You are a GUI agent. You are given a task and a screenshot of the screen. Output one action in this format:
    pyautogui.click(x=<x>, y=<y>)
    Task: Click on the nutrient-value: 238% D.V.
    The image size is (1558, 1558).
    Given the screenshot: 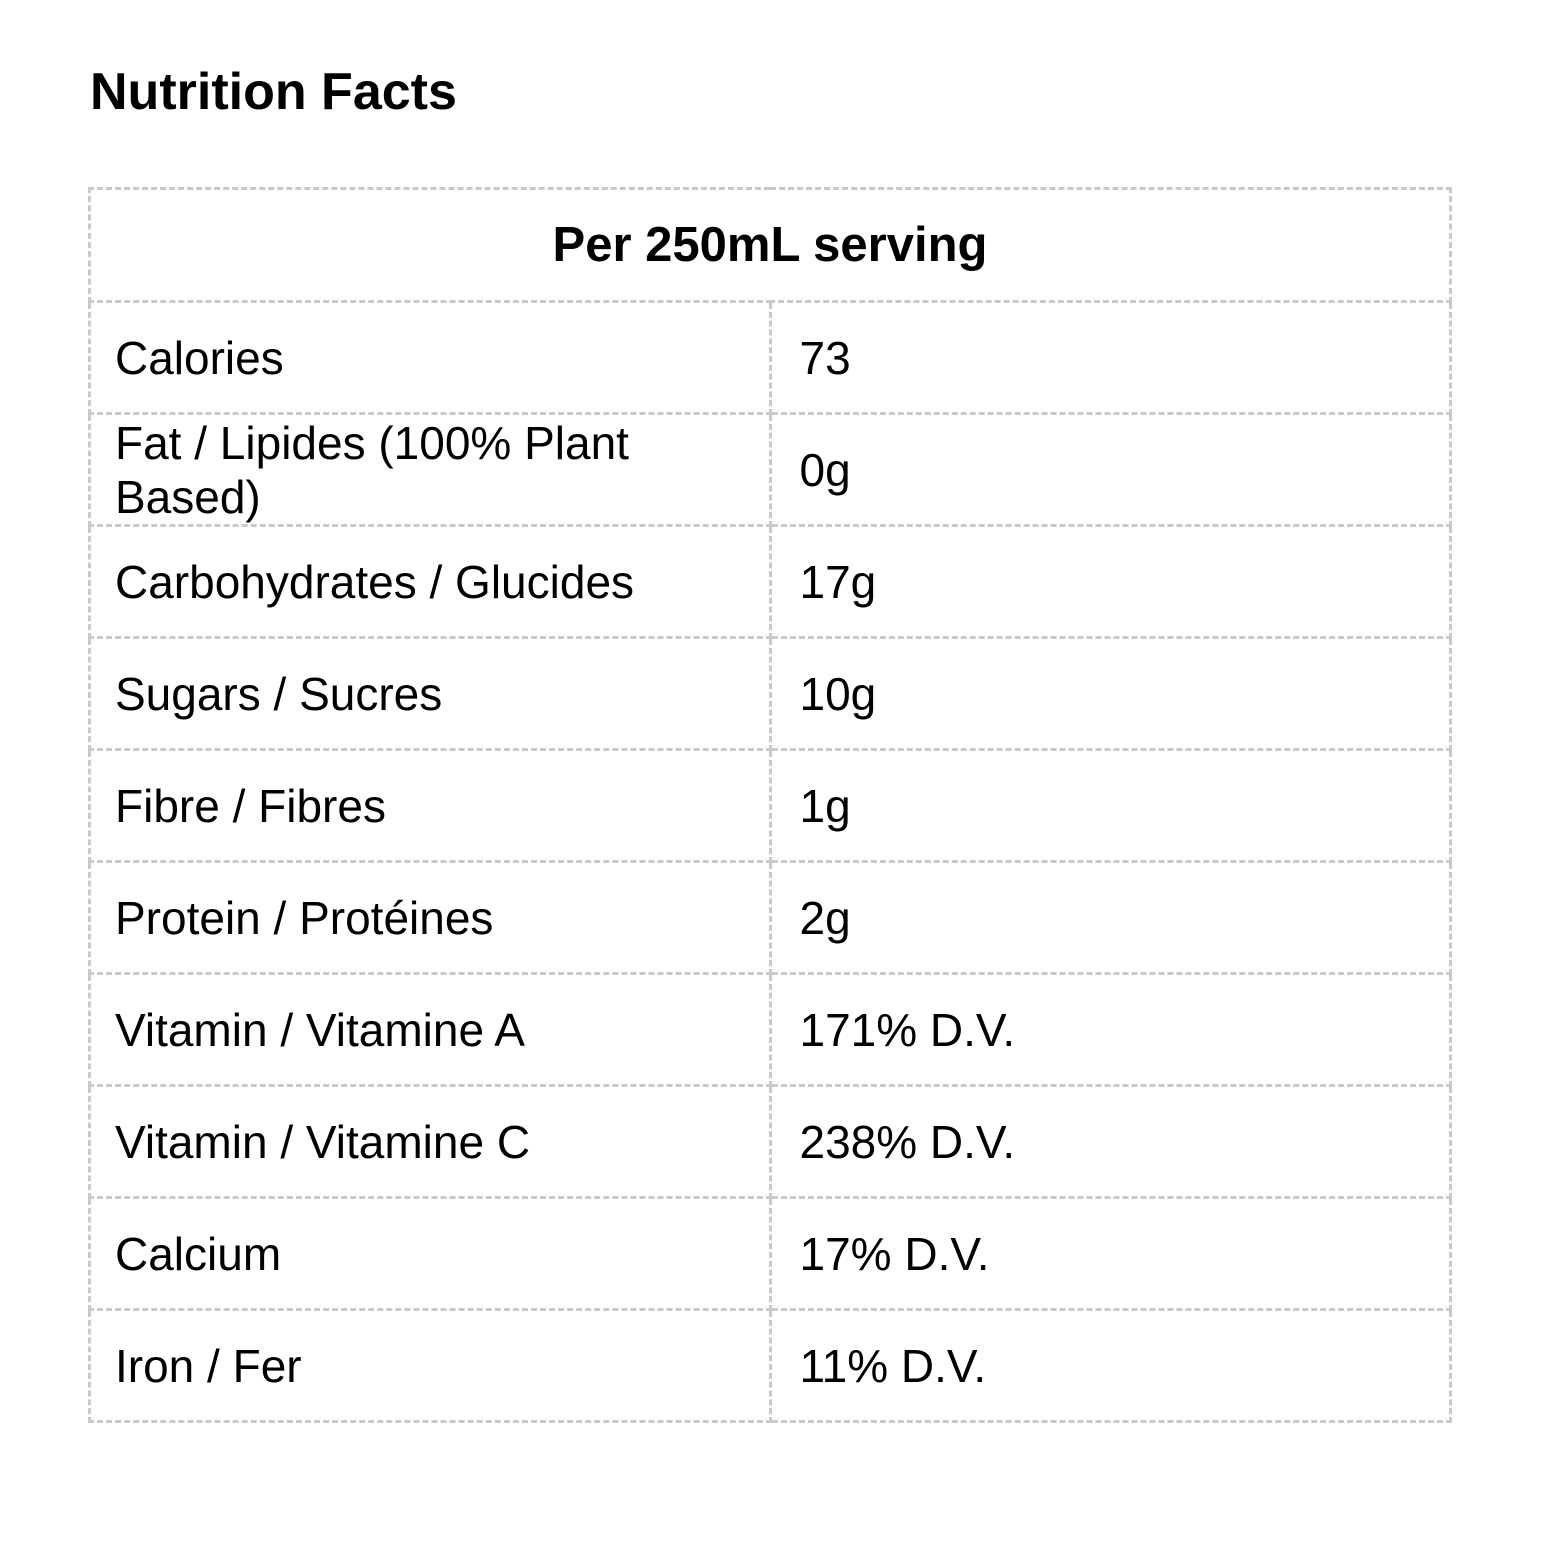 What is the action you would take?
    pyautogui.click(x=1110, y=1141)
    